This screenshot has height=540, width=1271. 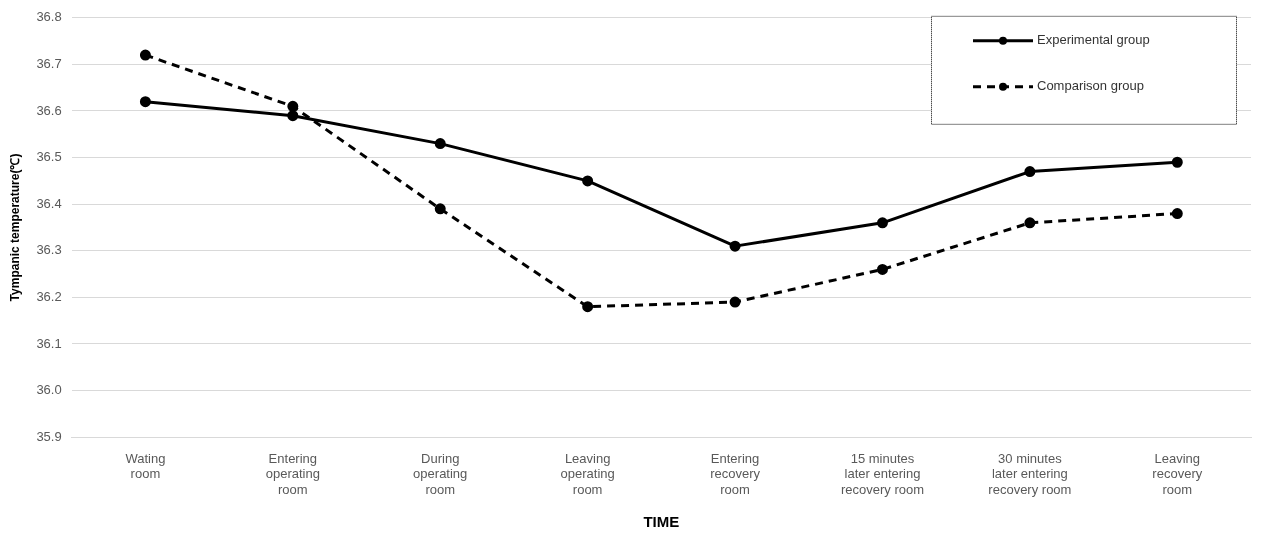 I want to click on x-tick-label: Entering recovery room, so click(x=735, y=473).